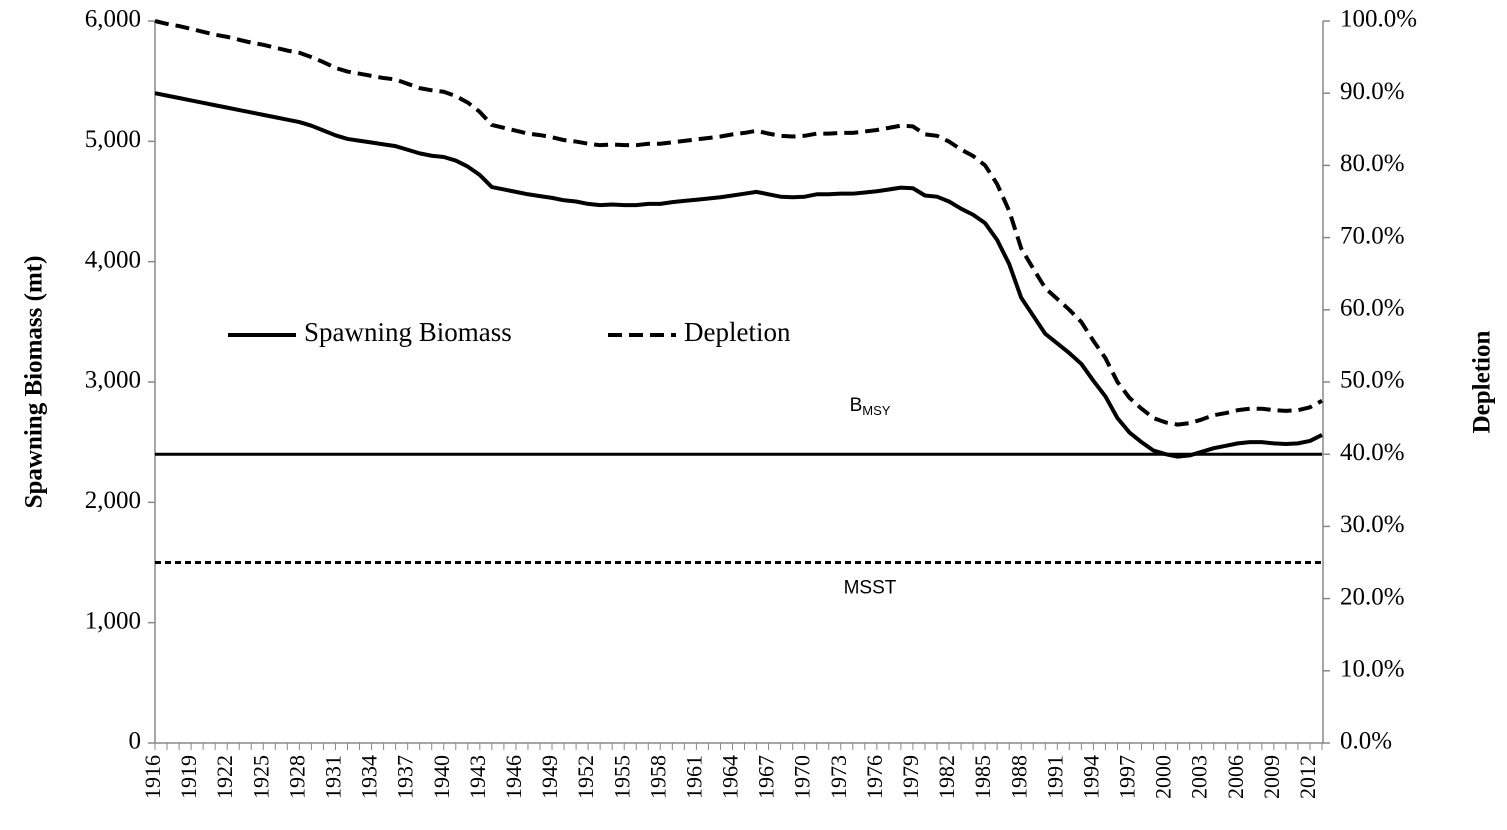 The height and width of the screenshot is (830, 1507). What do you see at coordinates (1271, 777) in the screenshot?
I see `x-tick-label: 2009` at bounding box center [1271, 777].